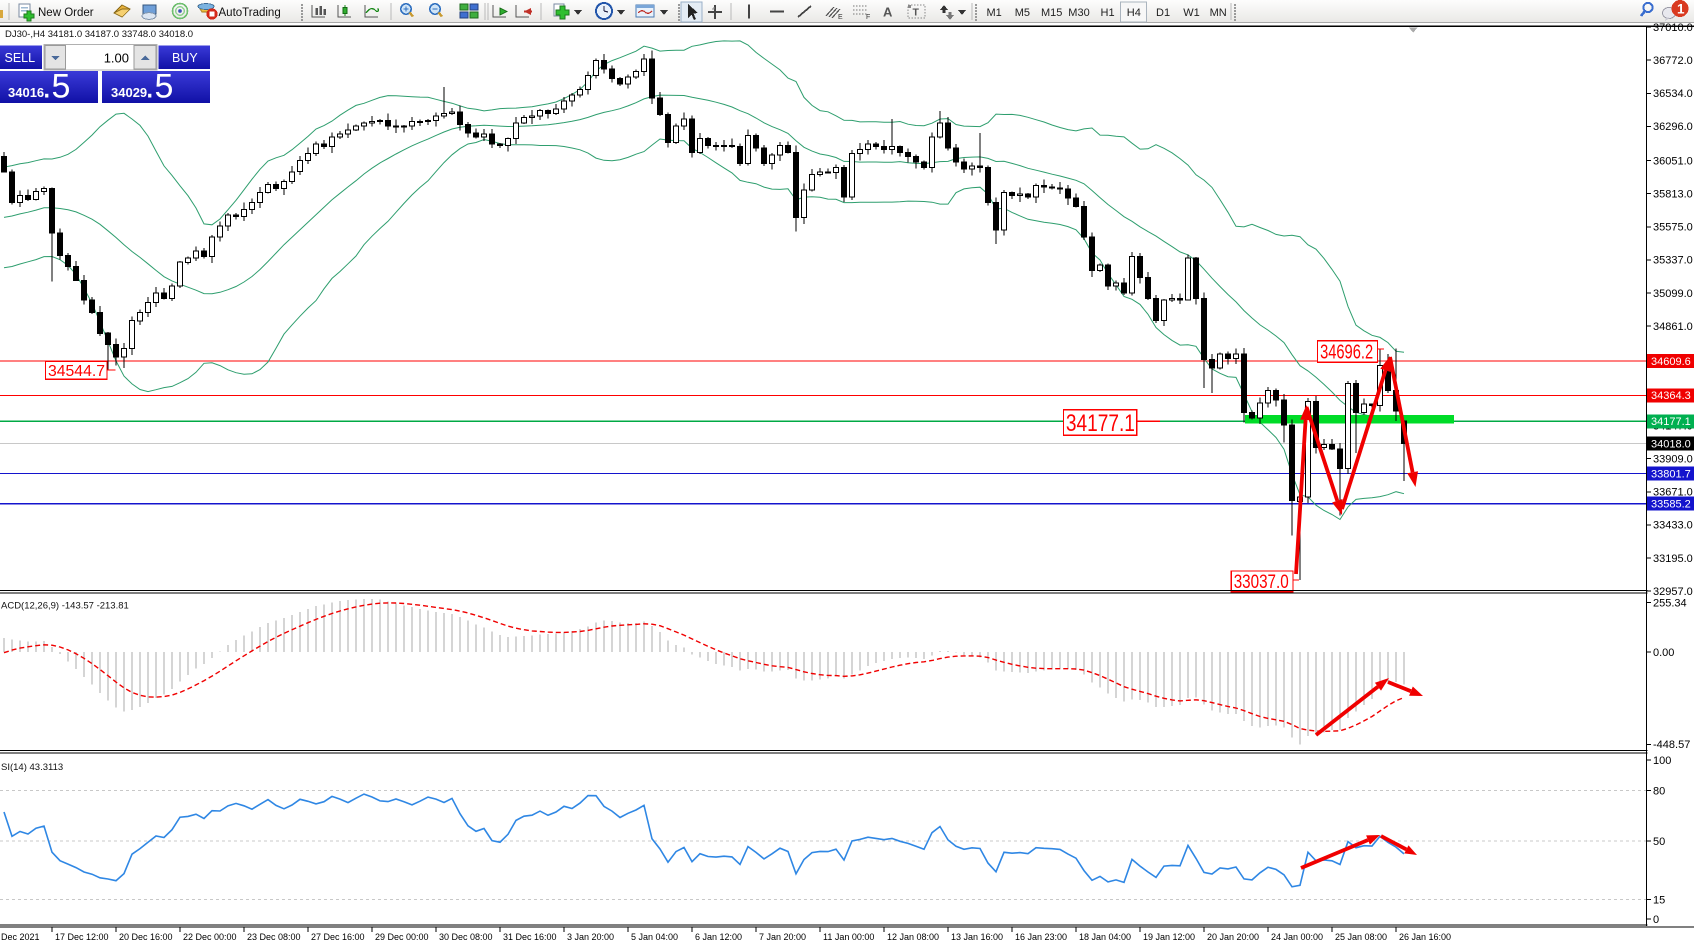  Describe the element at coordinates (1671, 396) in the screenshot. I see `svg-text: 34364.3` at that location.